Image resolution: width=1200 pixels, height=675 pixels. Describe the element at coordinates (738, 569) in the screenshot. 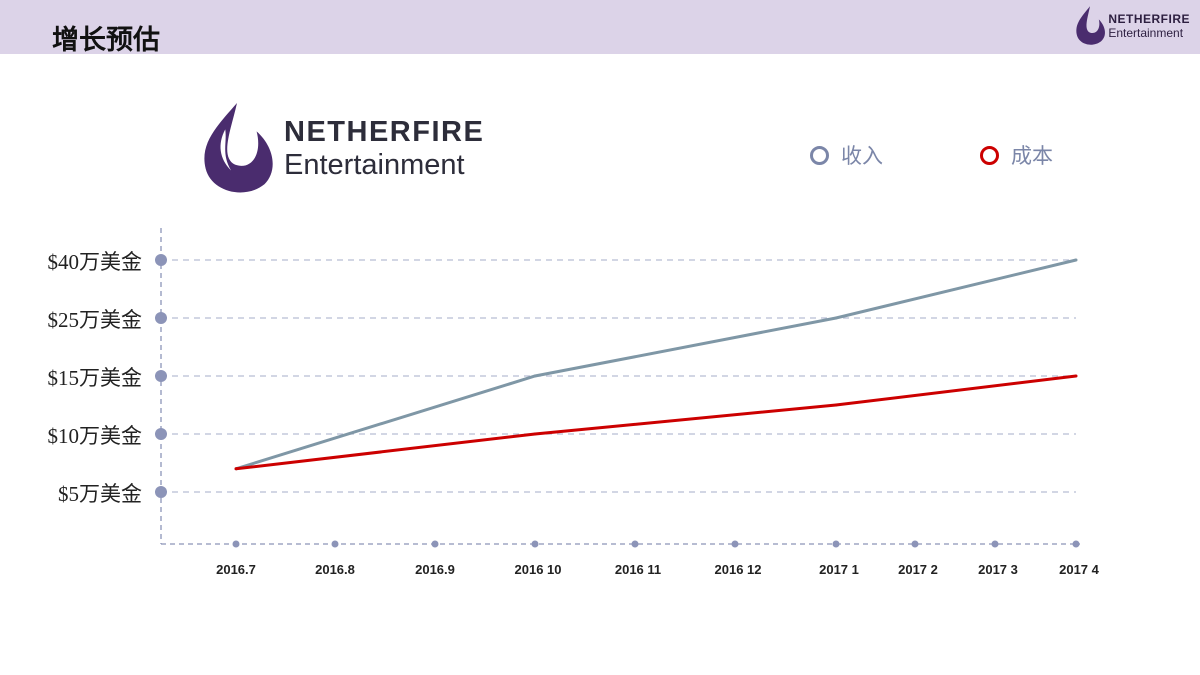

I see `x-tick-label: 2016 12` at that location.